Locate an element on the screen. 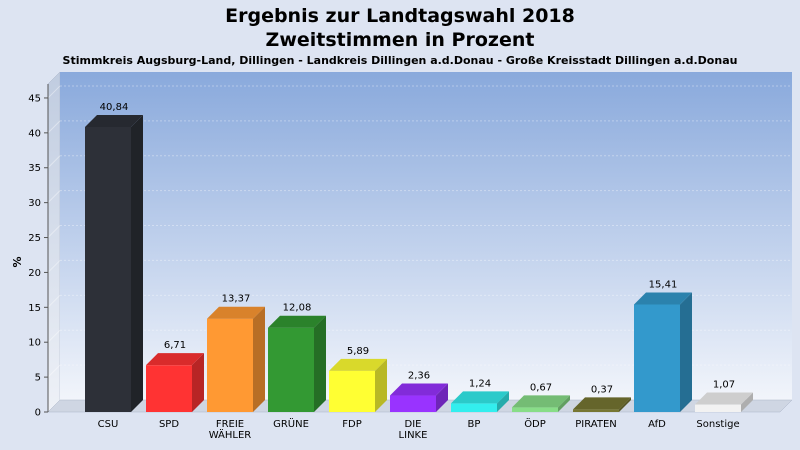  bar: 2,36 is located at coordinates (419, 391).